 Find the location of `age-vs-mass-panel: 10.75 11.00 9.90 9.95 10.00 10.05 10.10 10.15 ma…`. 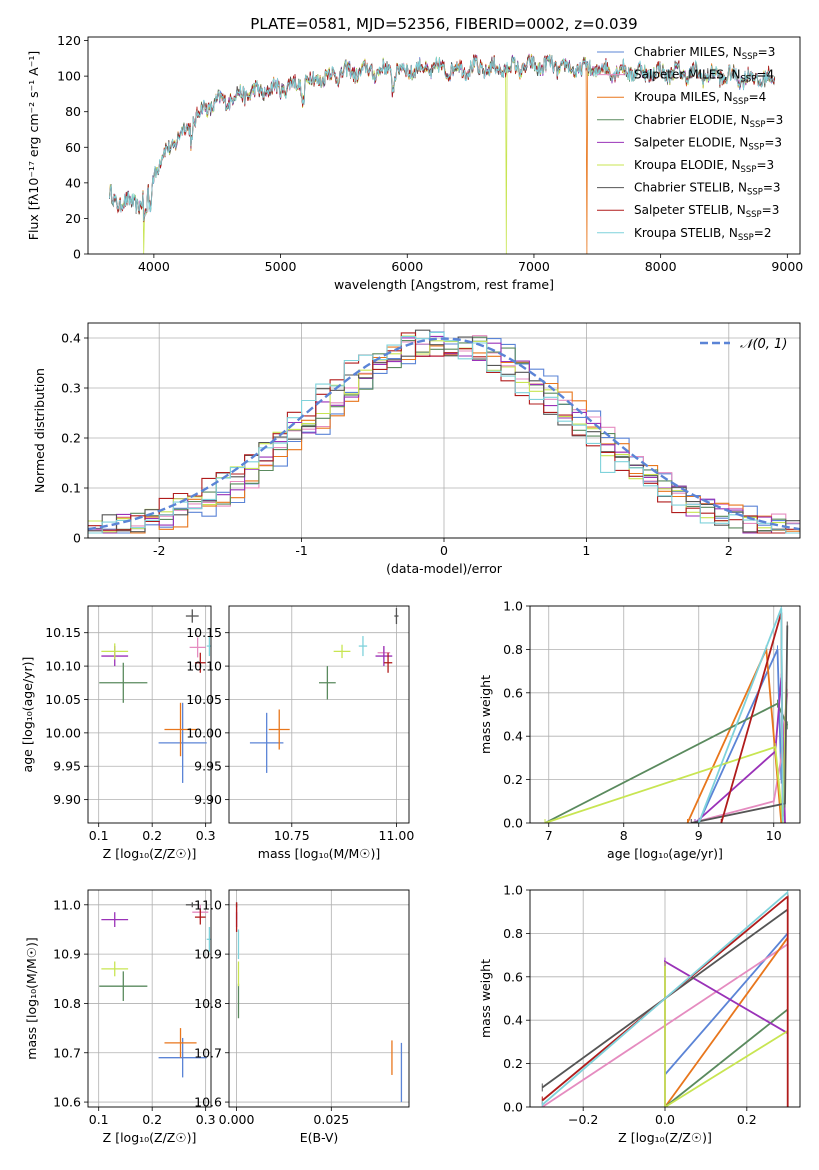

age-vs-mass-panel: 10.75 11.00 9.90 9.95 10.00 10.05 10.10 10.15 ma… is located at coordinates (300, 733).